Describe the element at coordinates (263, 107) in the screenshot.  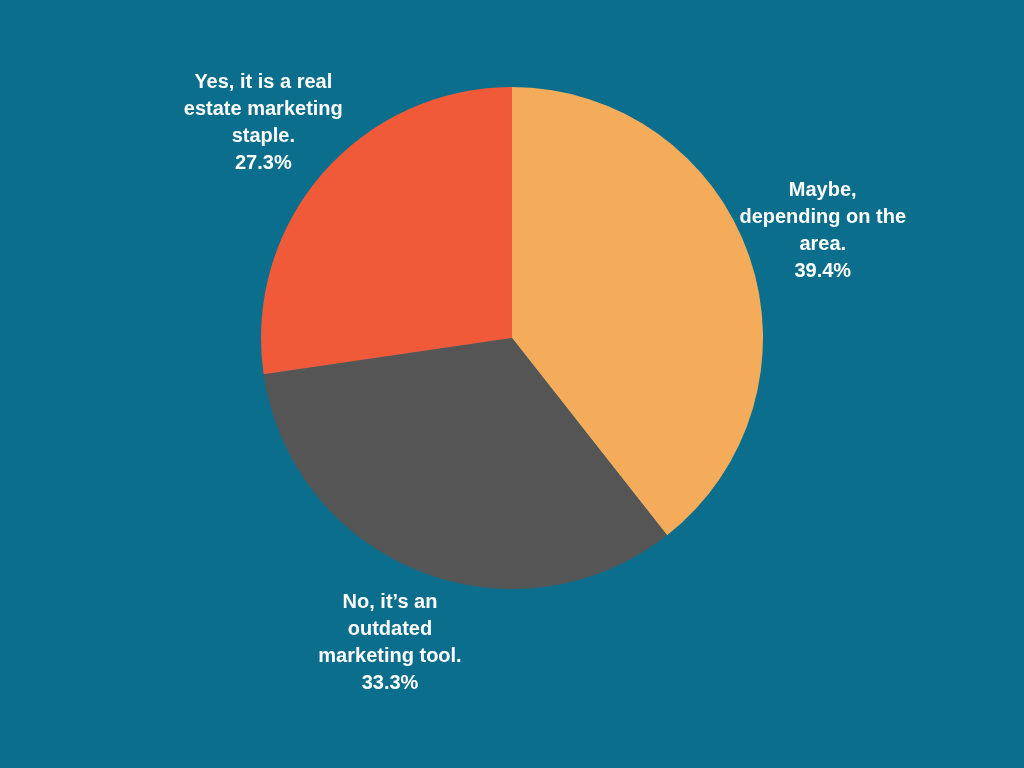
I see `slice-label: Yes, it is a real estate marketing staple.` at that location.